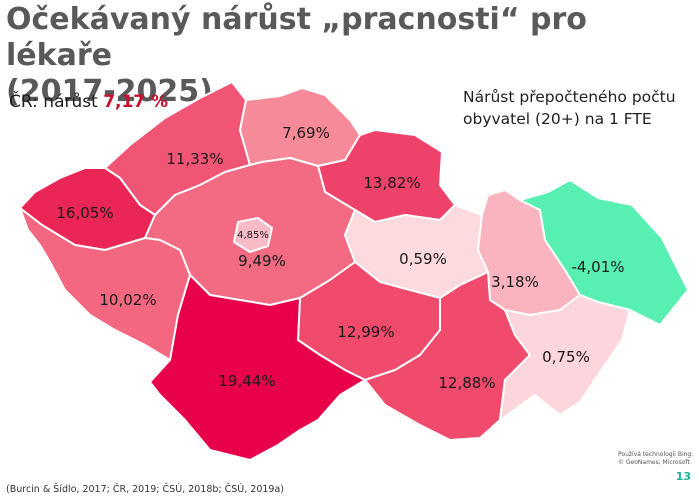 The image size is (699, 501). Describe the element at coordinates (515, 282) in the screenshot. I see `label-olomoucky: 3,18%` at that location.